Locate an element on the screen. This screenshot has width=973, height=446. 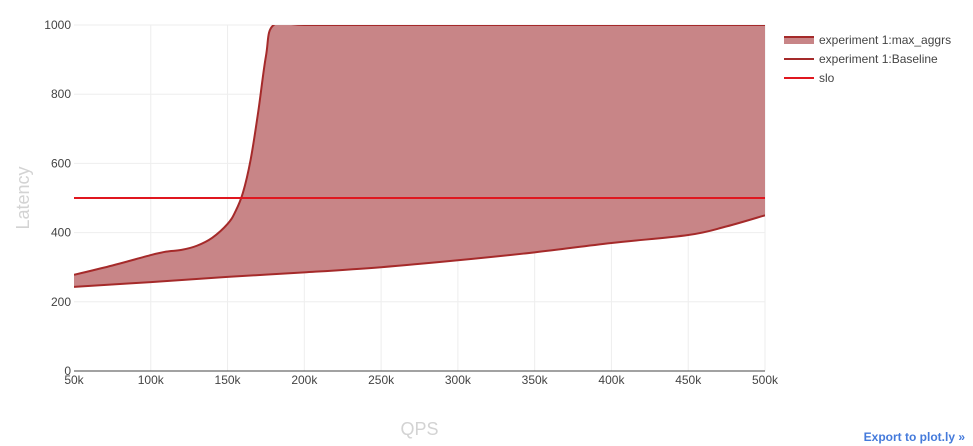
x-tick-label: 300k is located at coordinates (458, 380).